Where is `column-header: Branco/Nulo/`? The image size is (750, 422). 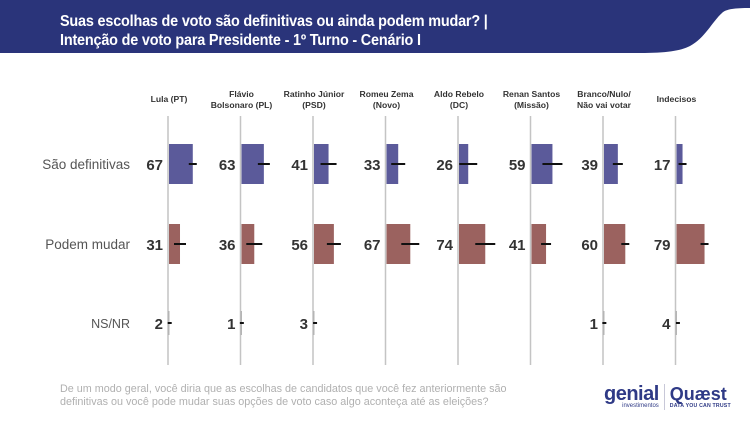
column-header: Branco/Nulo/ is located at coordinates (604, 94).